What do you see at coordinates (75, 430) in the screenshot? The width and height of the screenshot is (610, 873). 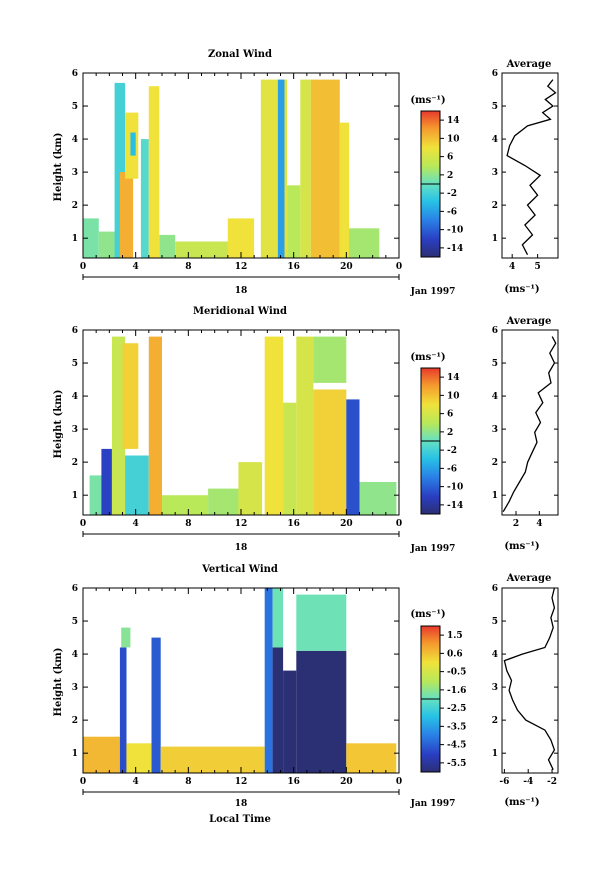 I see `y-tick-label: 3` at bounding box center [75, 430].